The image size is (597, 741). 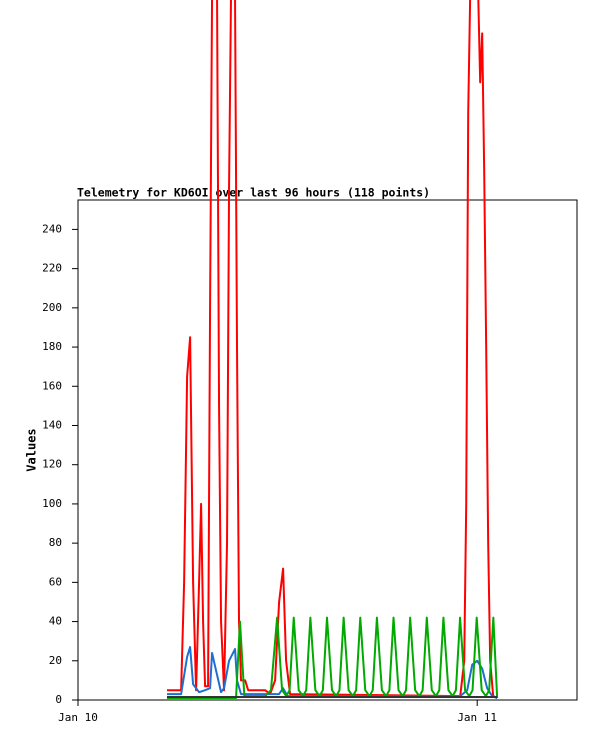 I want to click on y-tick-label: 160, so click(x=52, y=385).